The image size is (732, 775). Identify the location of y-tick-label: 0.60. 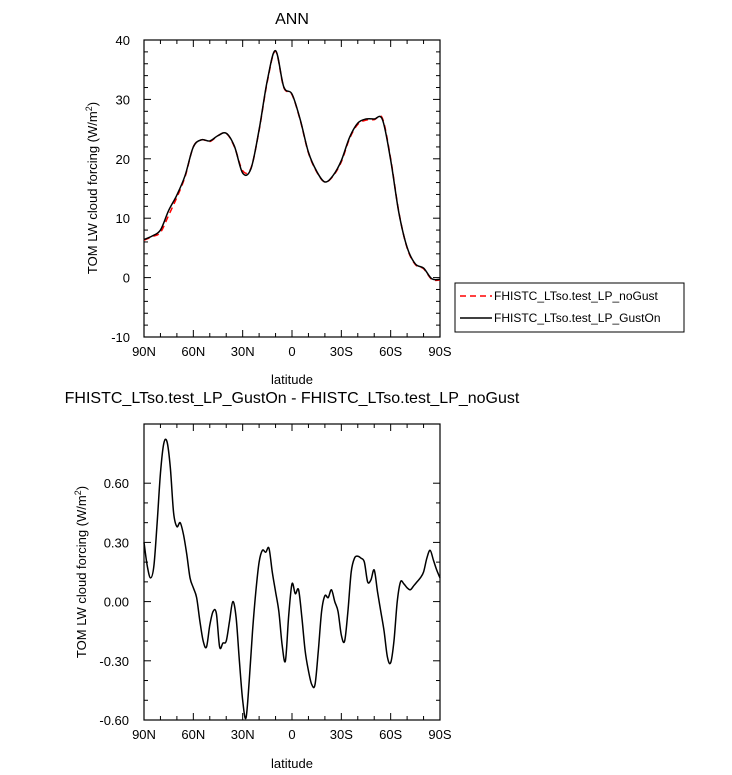
(116, 483).